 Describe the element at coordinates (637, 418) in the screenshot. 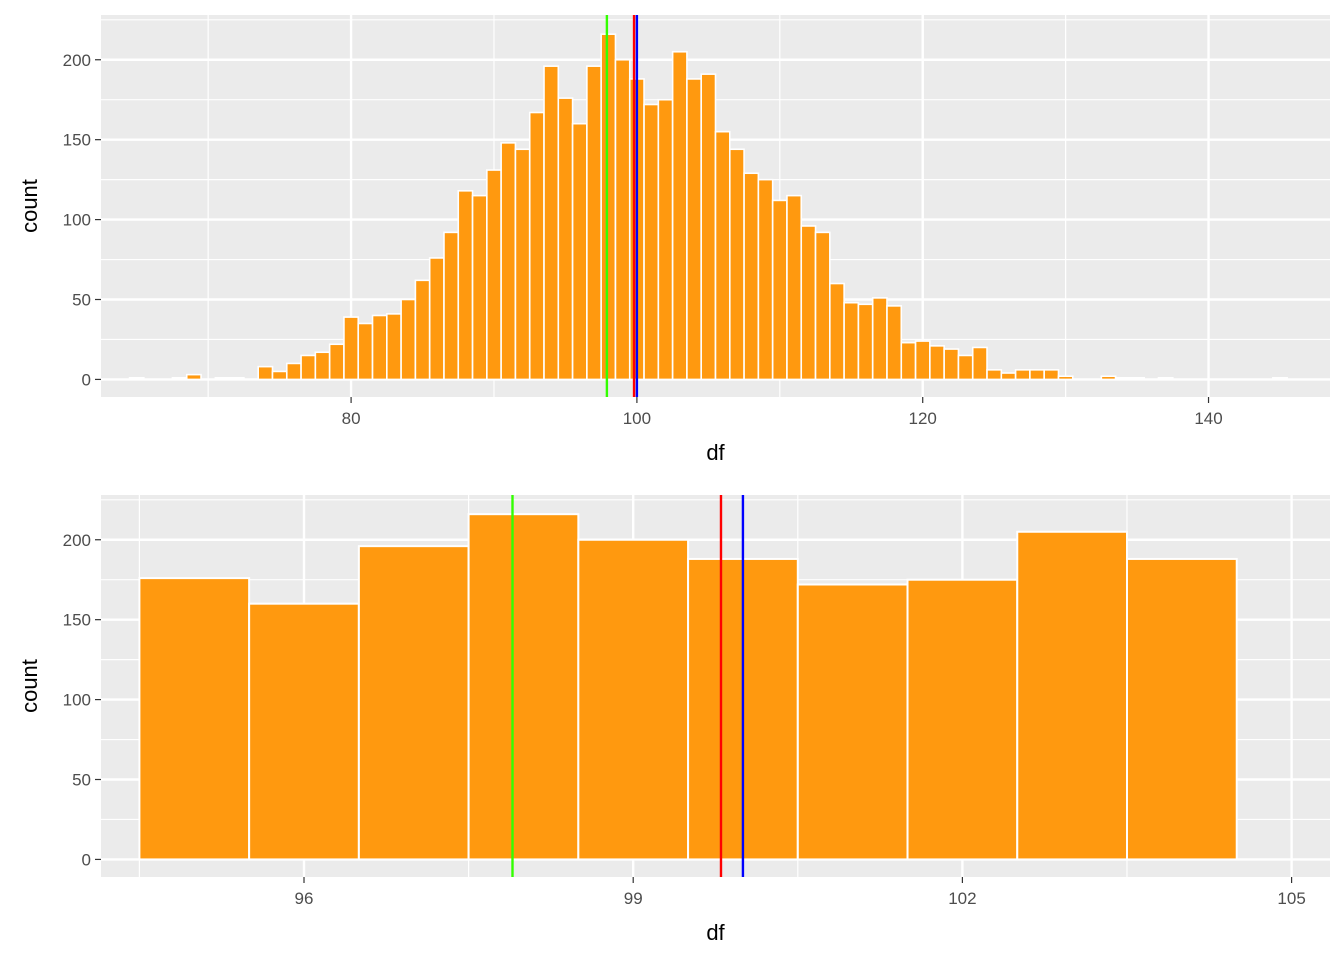

I see `x-tick-label: 100` at that location.